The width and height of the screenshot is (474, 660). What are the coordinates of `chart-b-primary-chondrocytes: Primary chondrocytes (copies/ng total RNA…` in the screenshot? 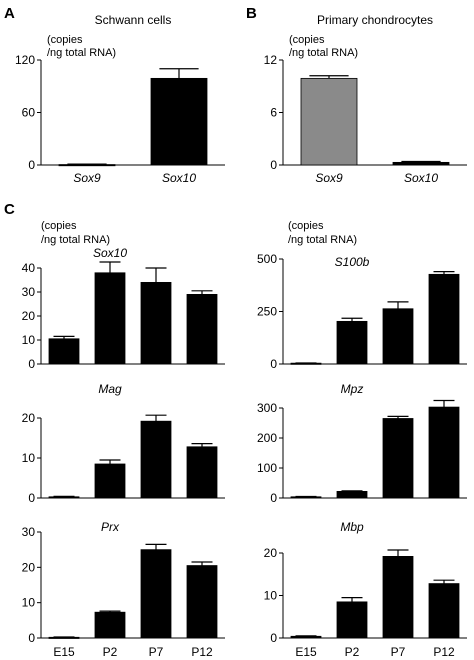 It's located at (365, 99).